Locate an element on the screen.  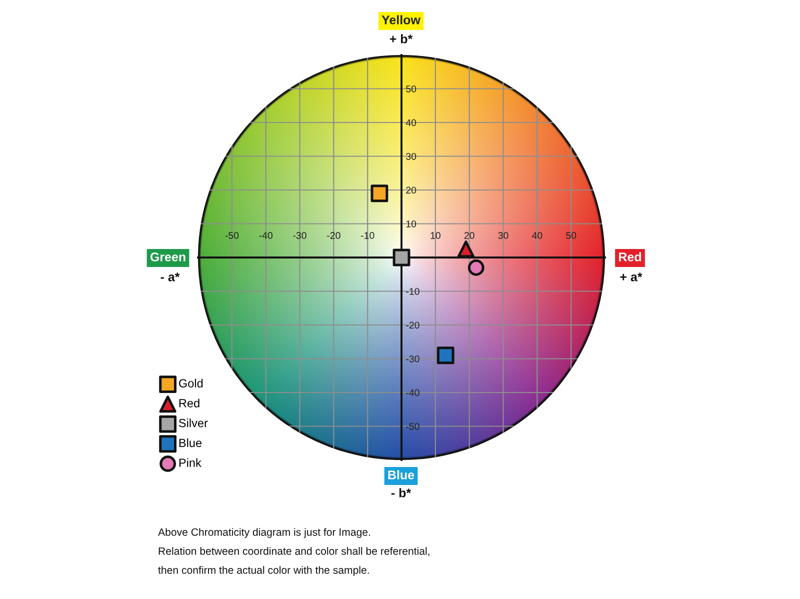
y-tick-label: -10 is located at coordinates (413, 291).